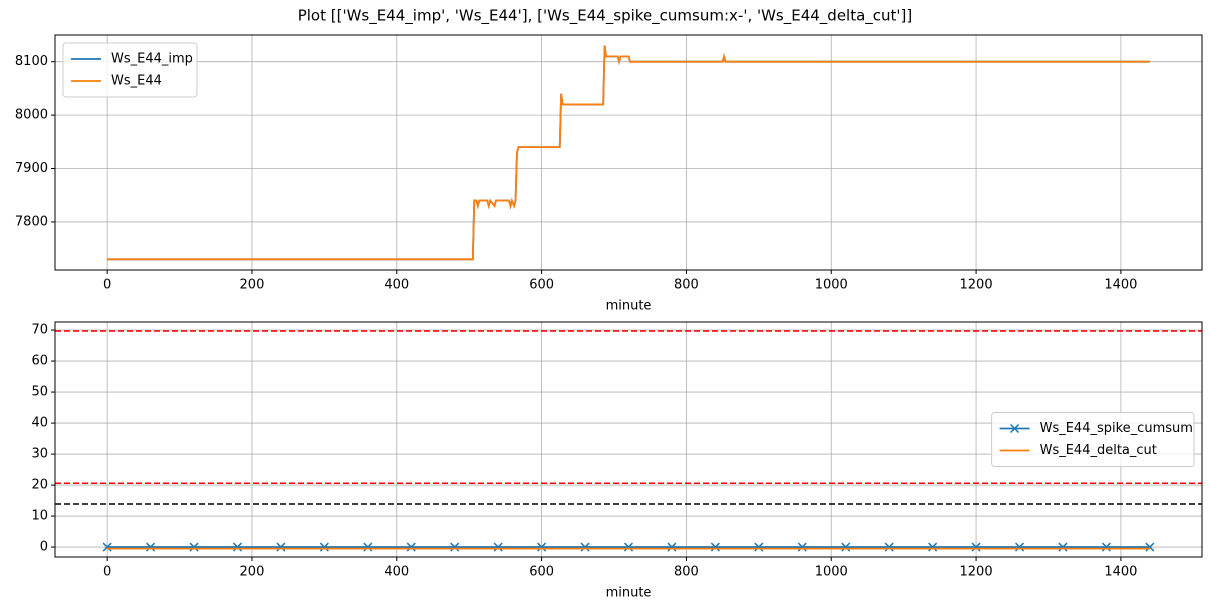  What do you see at coordinates (1015, 428) in the screenshot?
I see `legend-marker` at bounding box center [1015, 428].